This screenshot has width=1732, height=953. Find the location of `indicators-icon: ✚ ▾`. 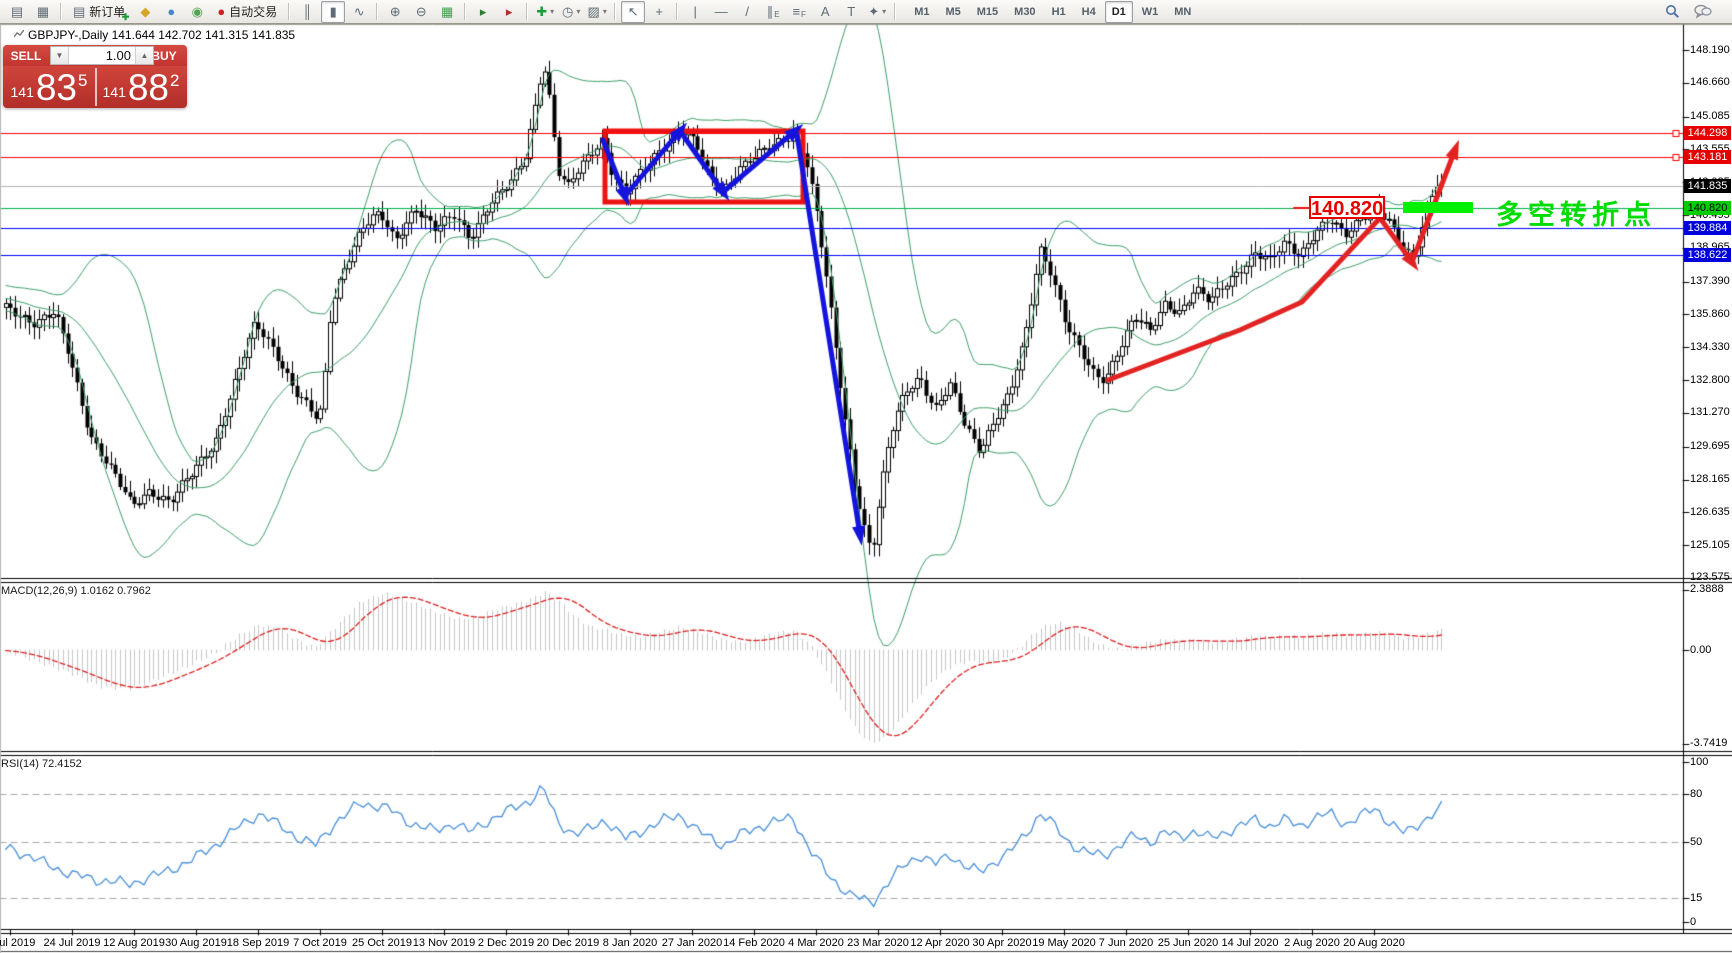

indicators-icon: ✚ ▾ is located at coordinates (545, 11).